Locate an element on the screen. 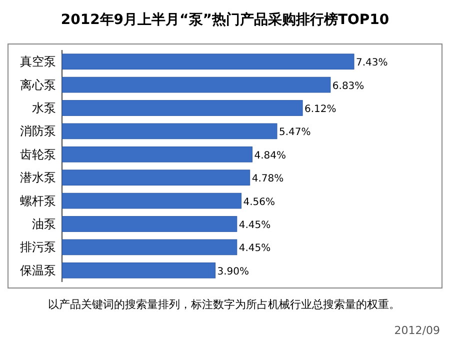 The width and height of the screenshot is (450, 348). y-tick-label: 潜水泵 is located at coordinates (38, 177).